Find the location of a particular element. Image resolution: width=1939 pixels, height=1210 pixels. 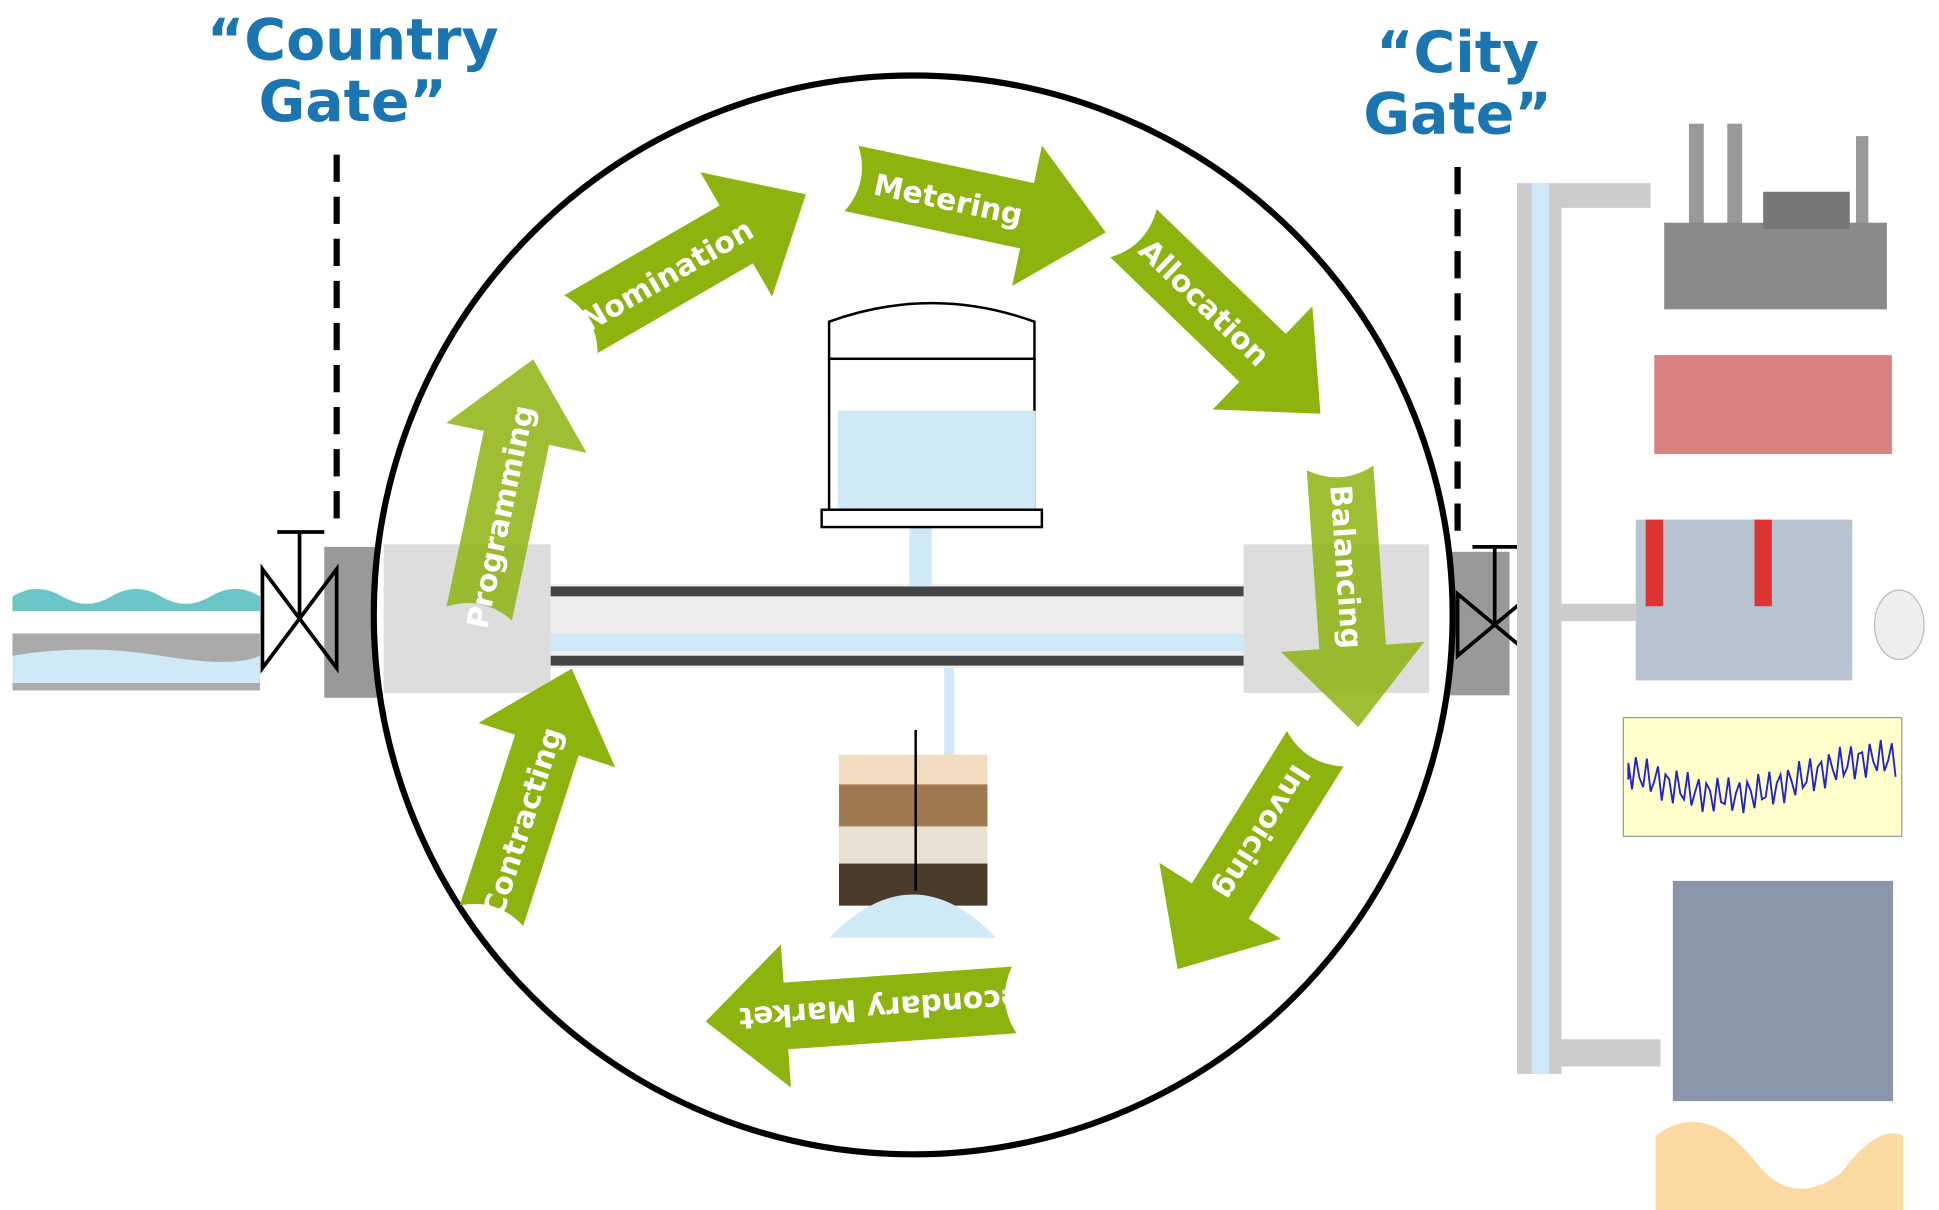

step-arrow: Secondary Market is located at coordinates (874, 1016).